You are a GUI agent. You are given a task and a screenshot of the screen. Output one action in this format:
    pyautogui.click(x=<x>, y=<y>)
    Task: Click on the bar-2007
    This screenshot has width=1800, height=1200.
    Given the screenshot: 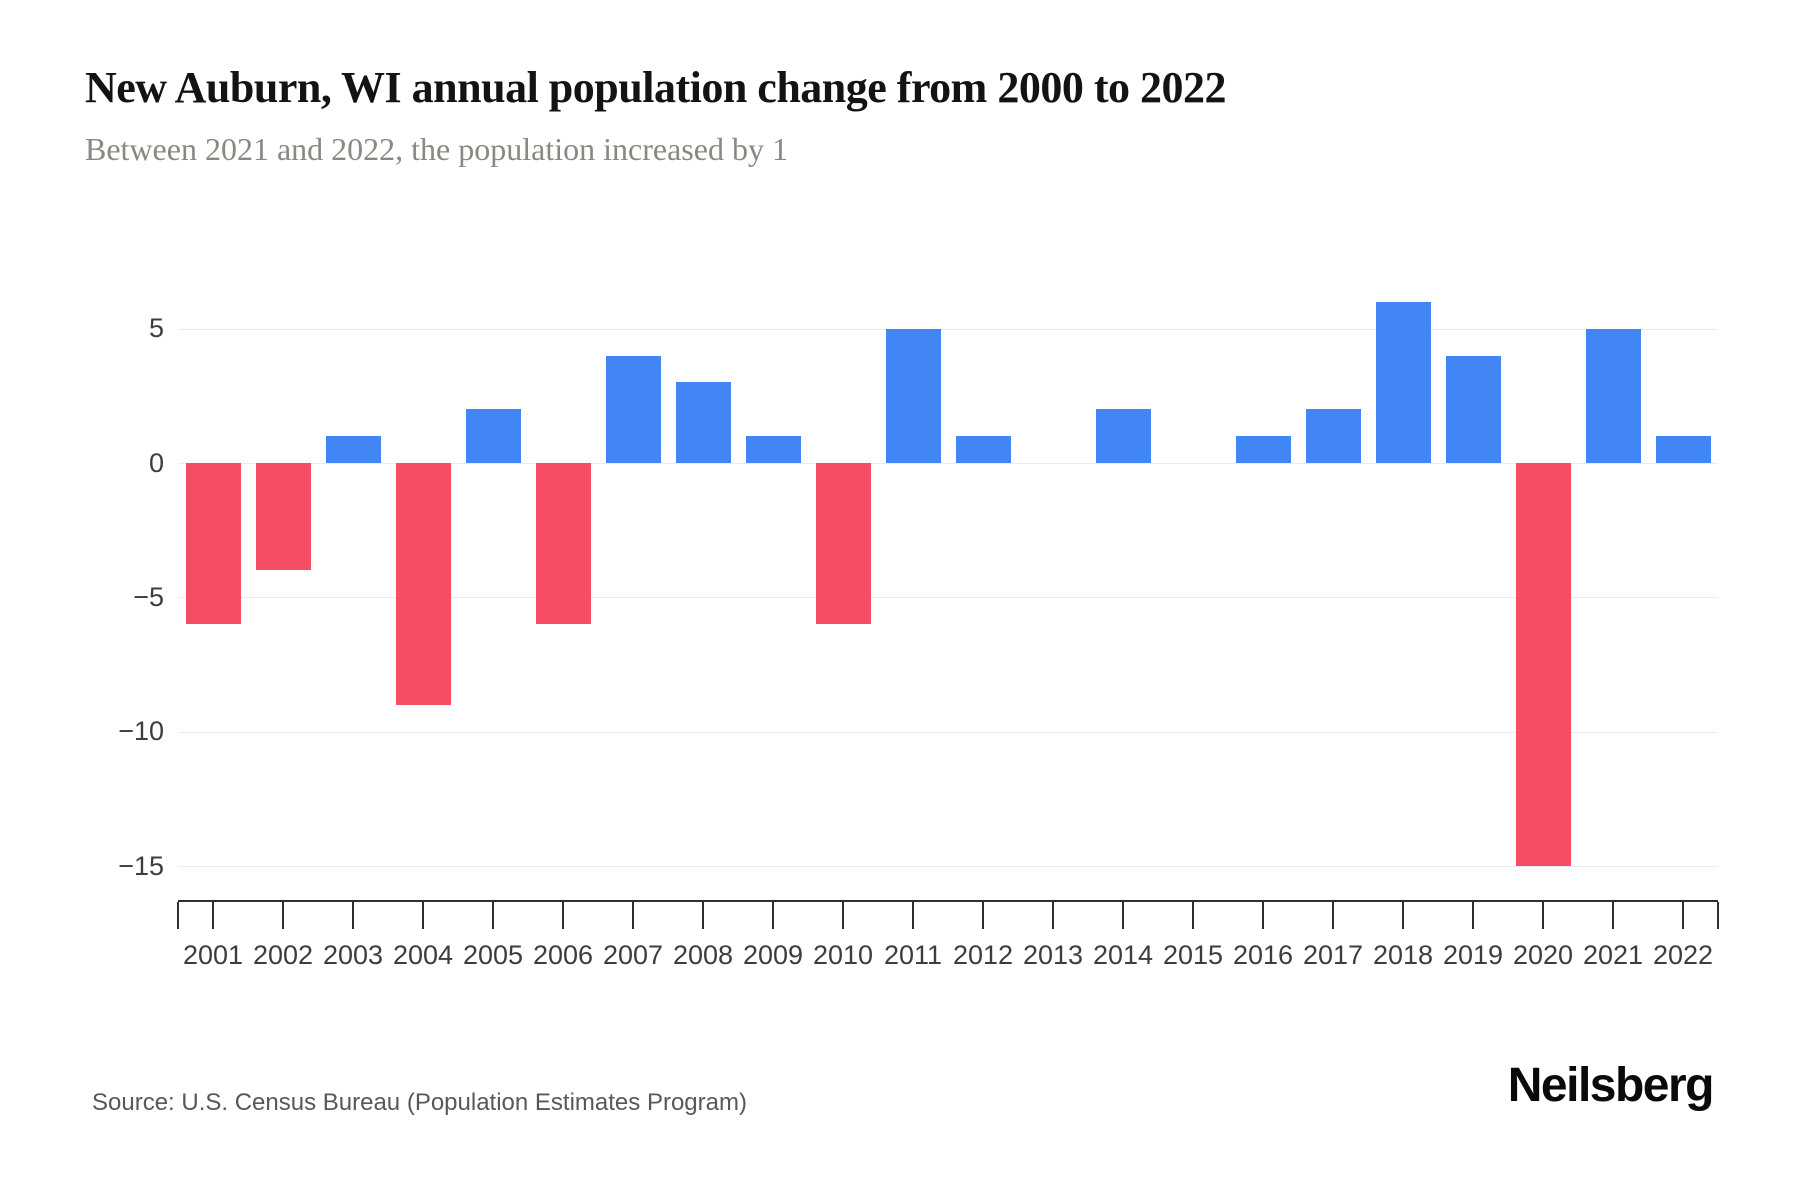 What is the action you would take?
    pyautogui.click(x=633, y=409)
    